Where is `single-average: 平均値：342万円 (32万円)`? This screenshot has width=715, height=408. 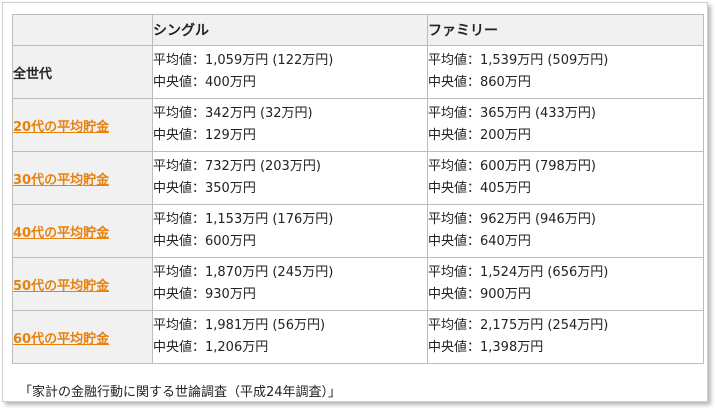 single-average: 平均値：342万円 (32万円) is located at coordinates (233, 113).